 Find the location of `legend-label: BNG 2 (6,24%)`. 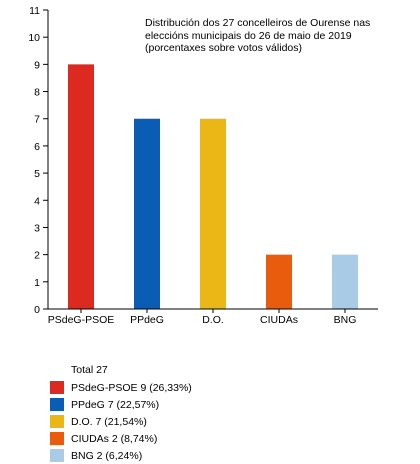

legend-label: BNG 2 (6,24%) is located at coordinates (107, 455).